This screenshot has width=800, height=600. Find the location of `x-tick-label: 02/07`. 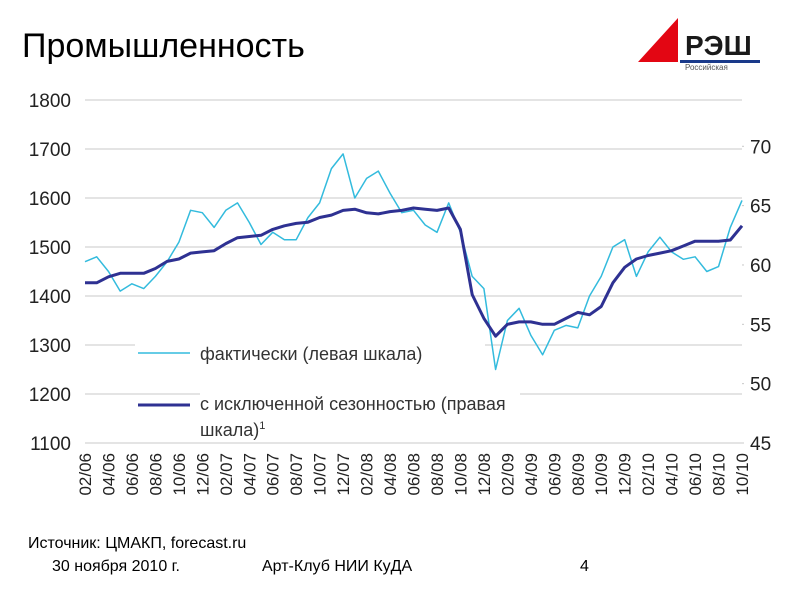

x-tick-label: 02/07 is located at coordinates (226, 474).